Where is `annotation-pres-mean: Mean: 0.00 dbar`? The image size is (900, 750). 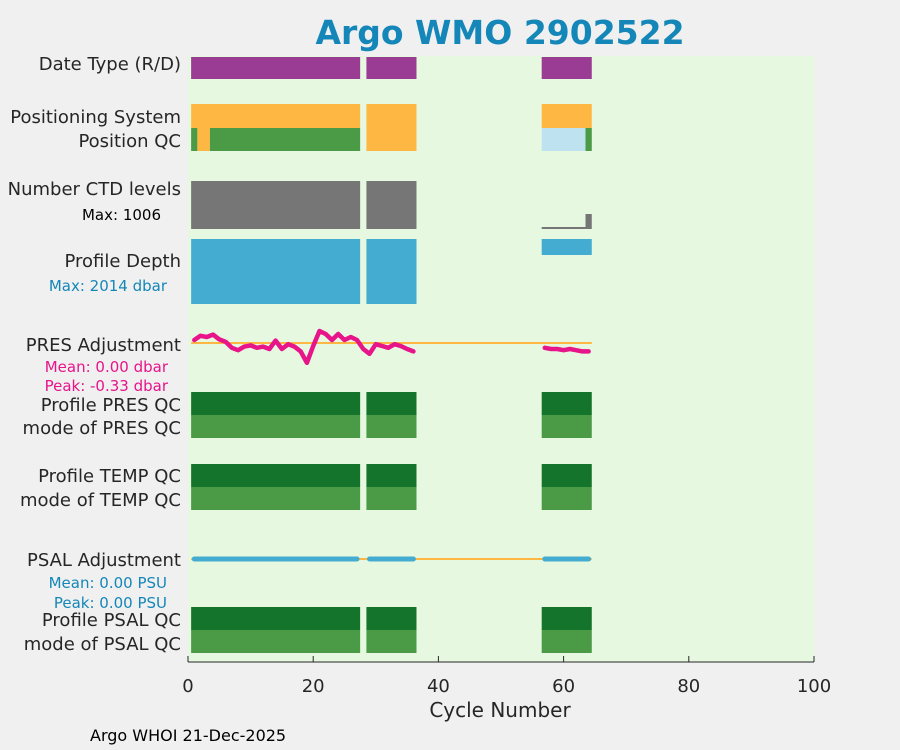
annotation-pres-mean: Mean: 0.00 dbar is located at coordinates (107, 367).